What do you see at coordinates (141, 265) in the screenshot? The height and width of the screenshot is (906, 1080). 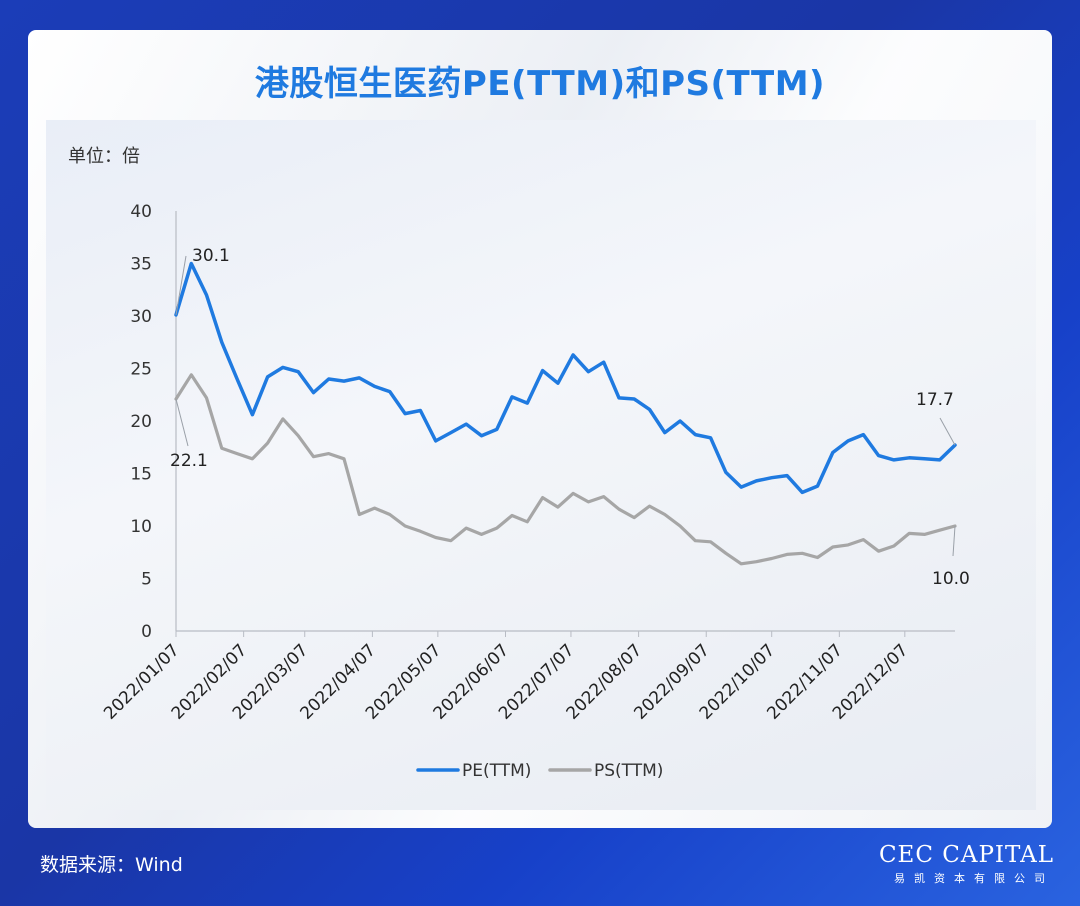 I see `y-tick-label: 35` at bounding box center [141, 265].